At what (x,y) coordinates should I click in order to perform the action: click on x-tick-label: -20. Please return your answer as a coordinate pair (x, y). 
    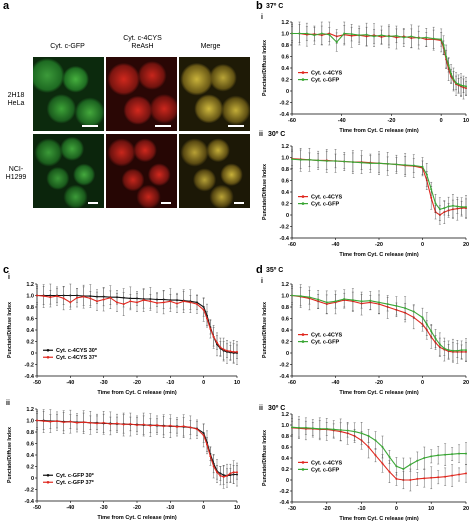
    Looking at the image, I should click on (137, 508).